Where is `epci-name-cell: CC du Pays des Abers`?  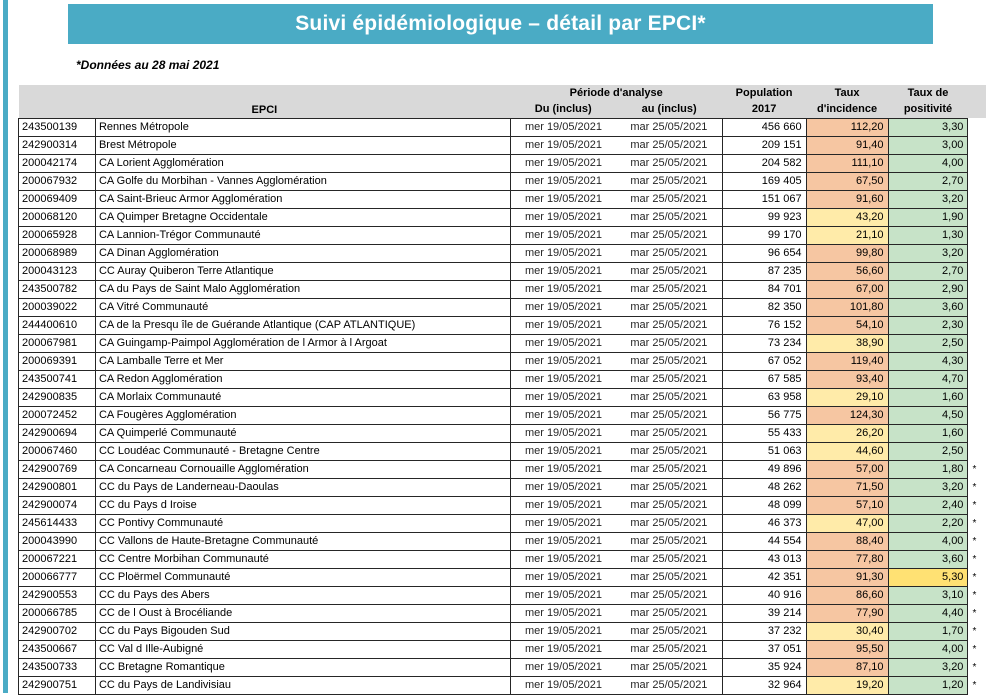
epci-name-cell: CC du Pays des Abers is located at coordinates (302, 595).